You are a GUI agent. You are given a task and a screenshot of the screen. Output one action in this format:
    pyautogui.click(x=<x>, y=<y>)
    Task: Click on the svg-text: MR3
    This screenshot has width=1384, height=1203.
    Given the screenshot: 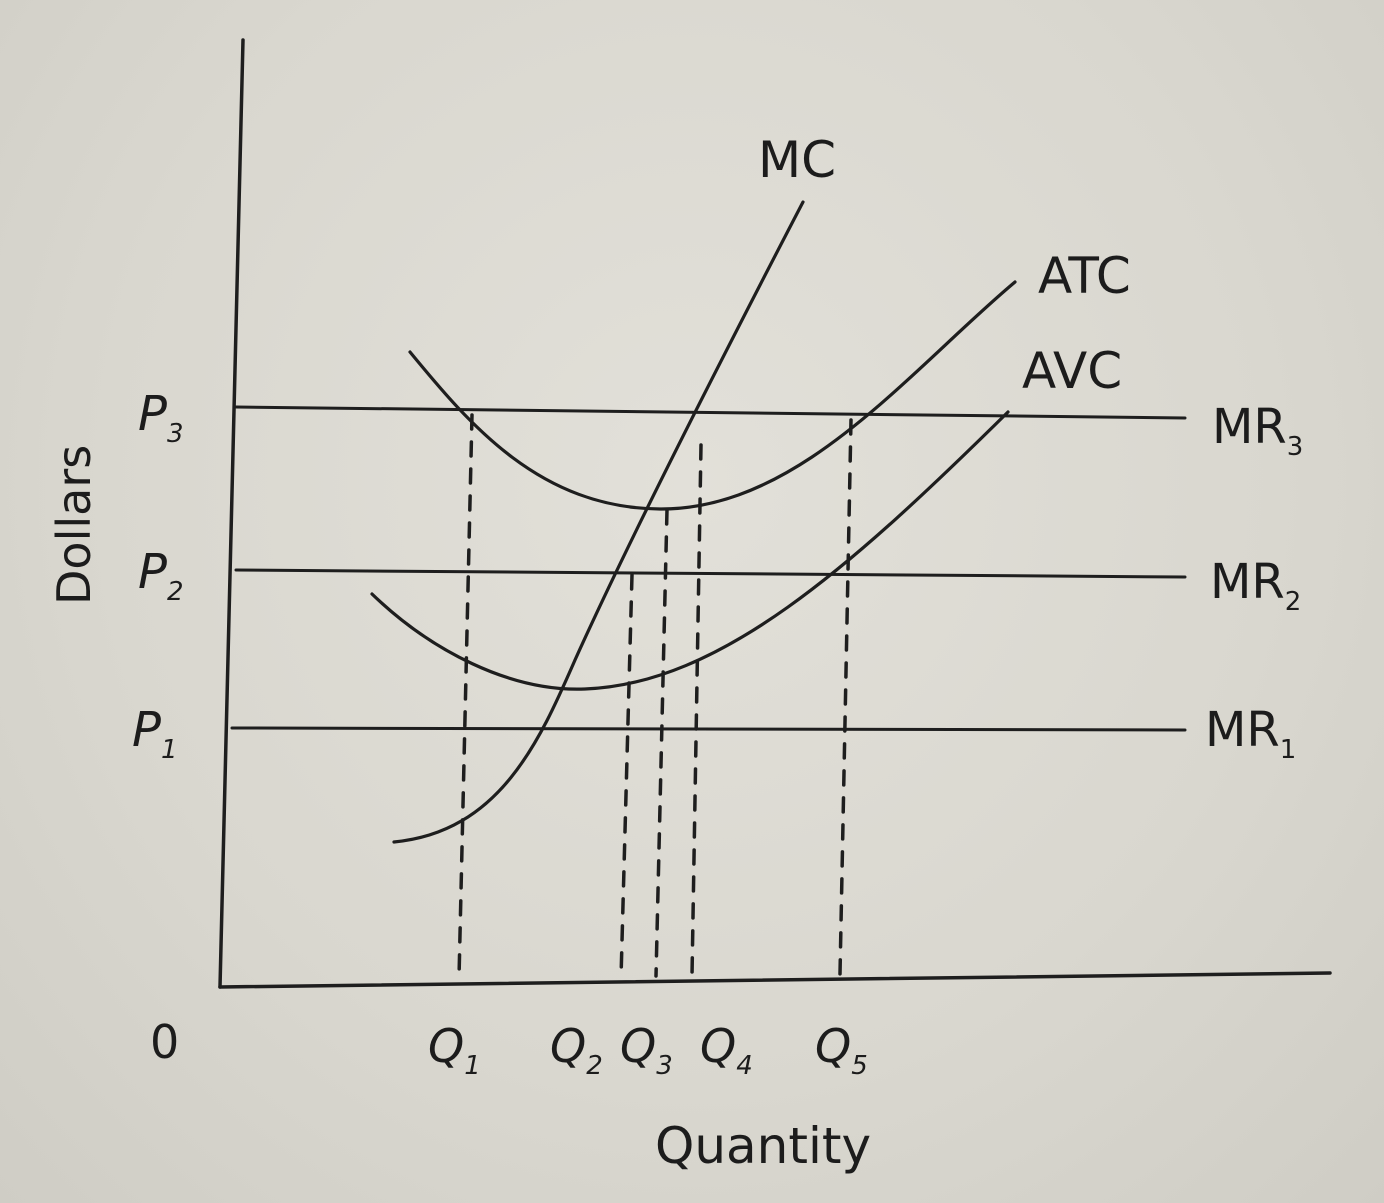 What is the action you would take?
    pyautogui.click(x=1257, y=430)
    